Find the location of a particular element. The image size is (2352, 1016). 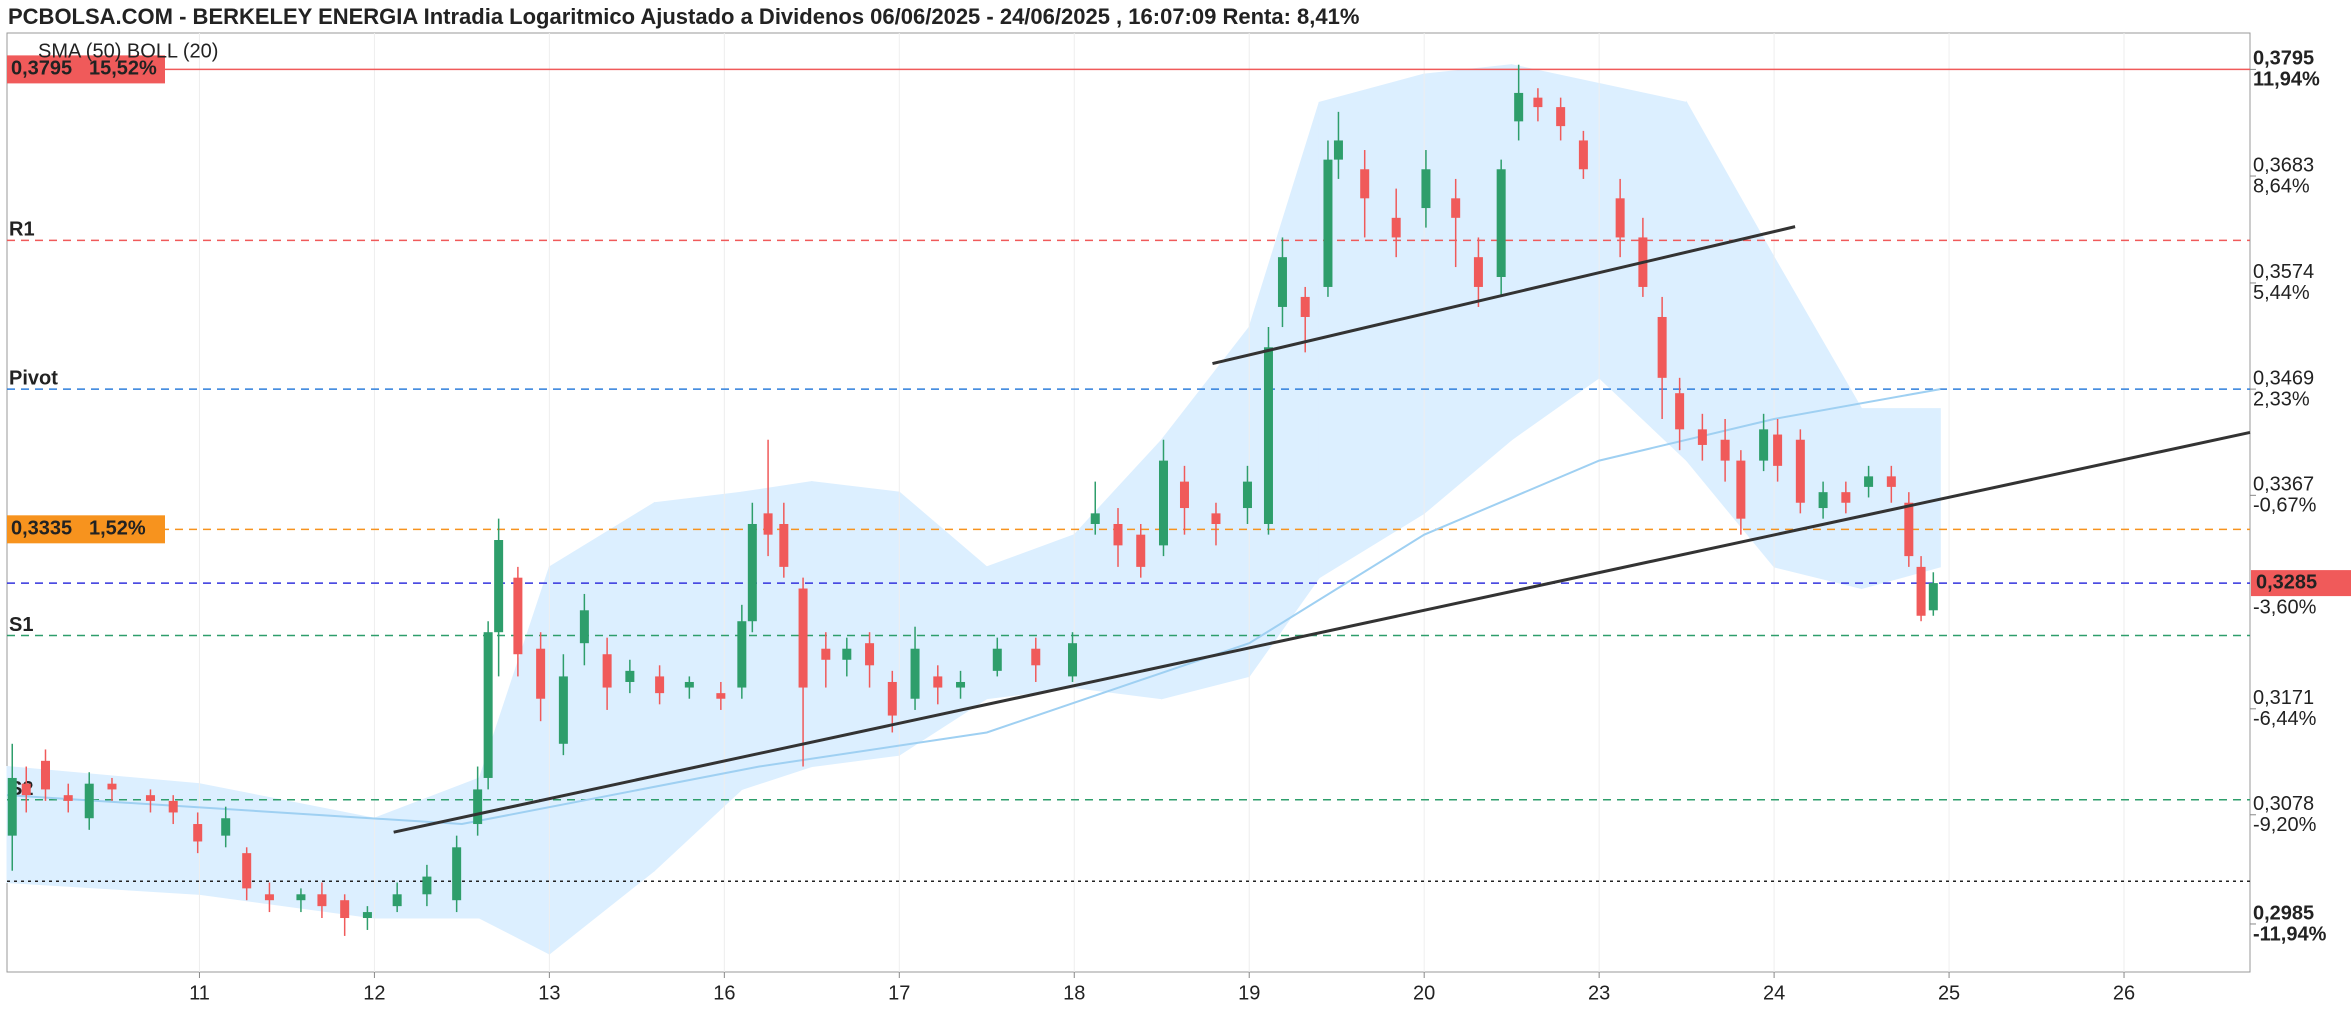

y-tick-change: -9,20% is located at coordinates (2285, 825).